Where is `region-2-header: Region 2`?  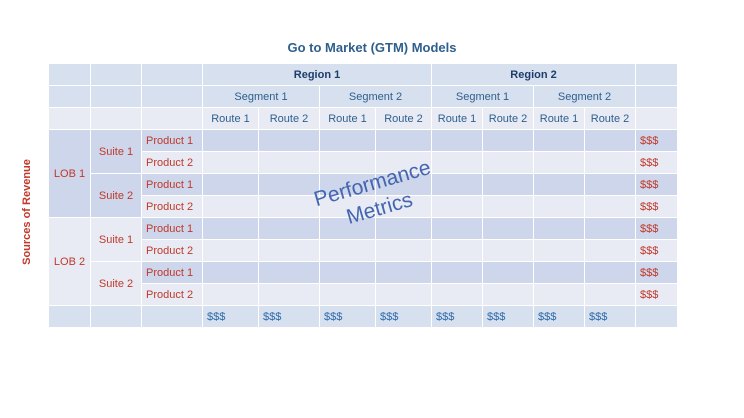 region-2-header: Region 2 is located at coordinates (534, 74).